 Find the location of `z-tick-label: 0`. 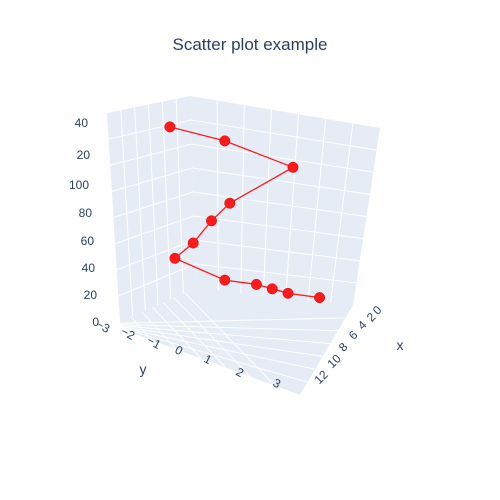

z-tick-label: 0 is located at coordinates (95, 322).